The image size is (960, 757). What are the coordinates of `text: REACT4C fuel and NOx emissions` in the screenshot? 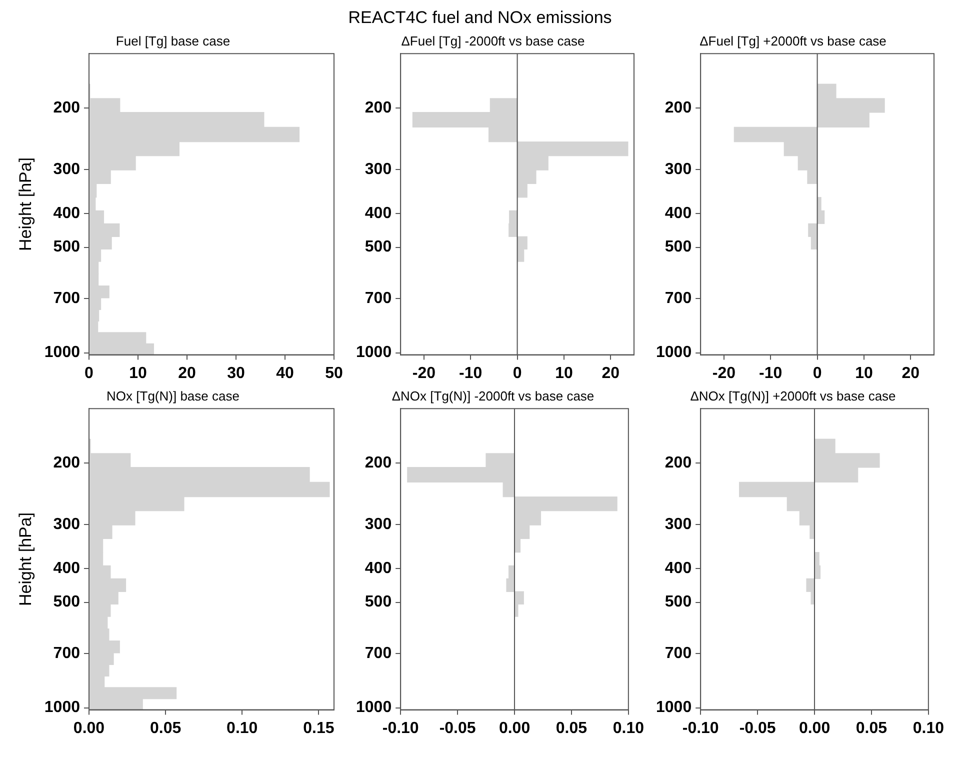 It's located at (480, 17).